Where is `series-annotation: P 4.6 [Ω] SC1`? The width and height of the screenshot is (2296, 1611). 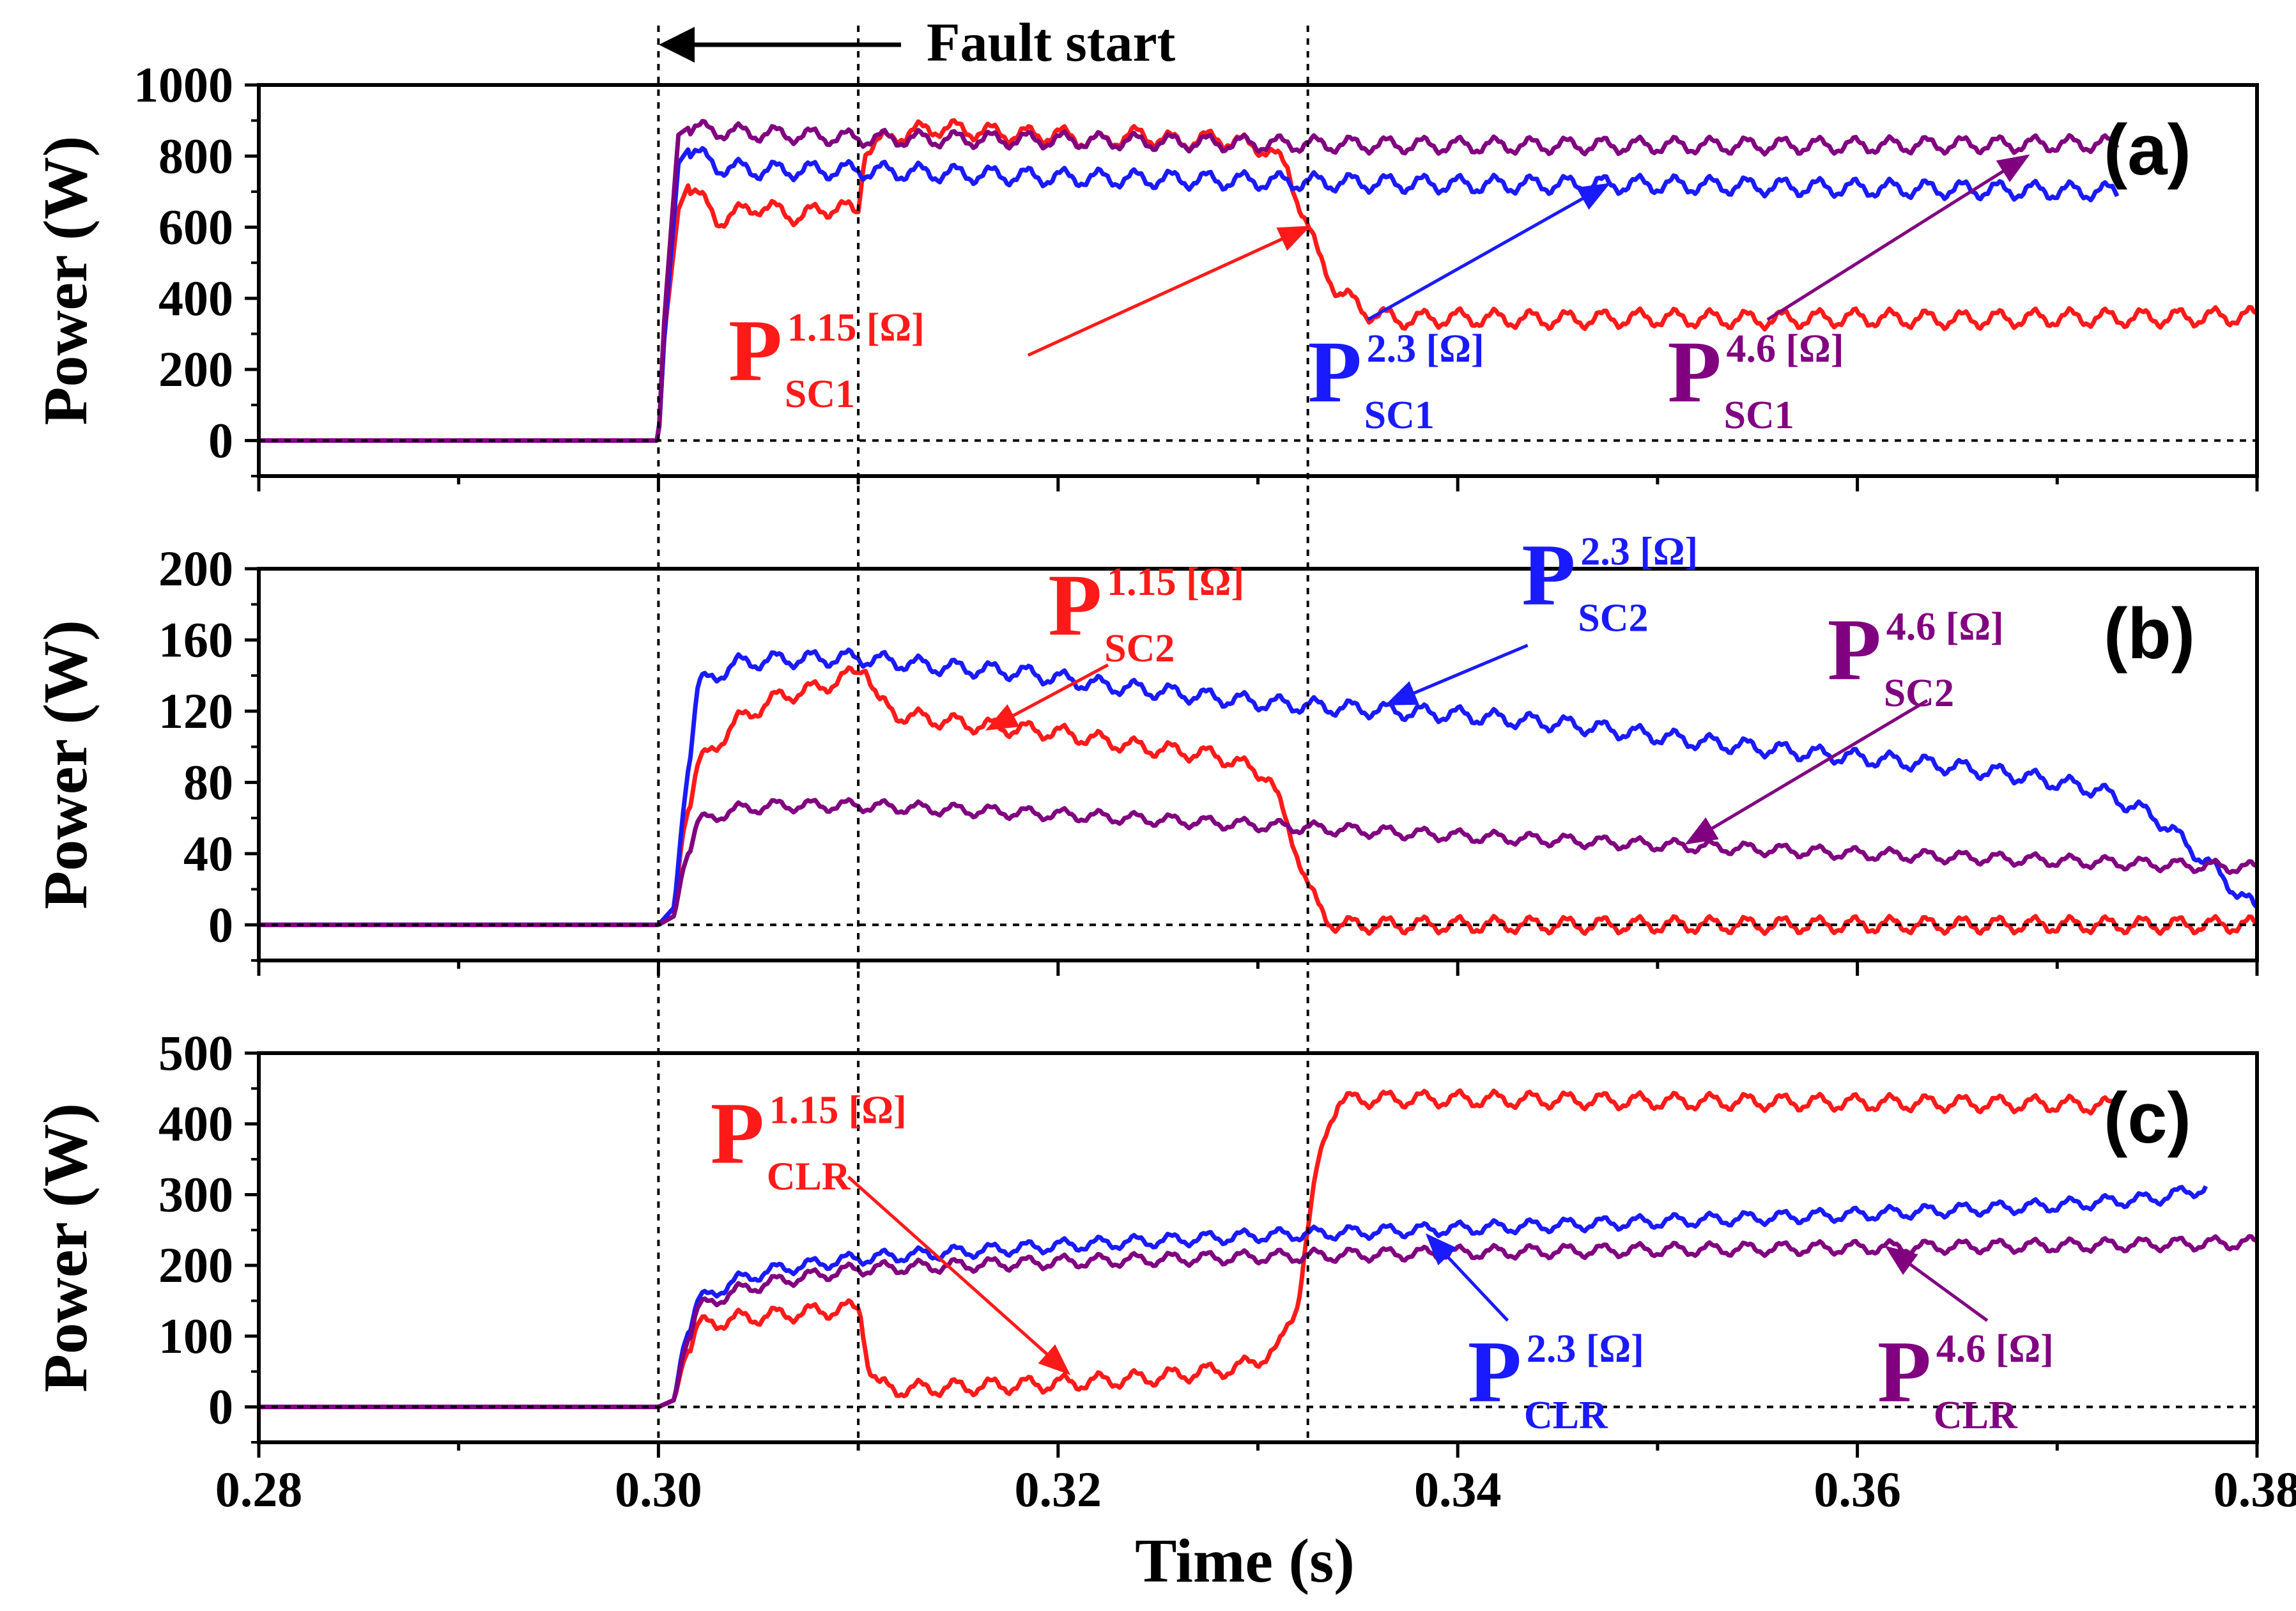
series-annotation: P 4.6 [Ω] SC1 is located at coordinates (1849, 295).